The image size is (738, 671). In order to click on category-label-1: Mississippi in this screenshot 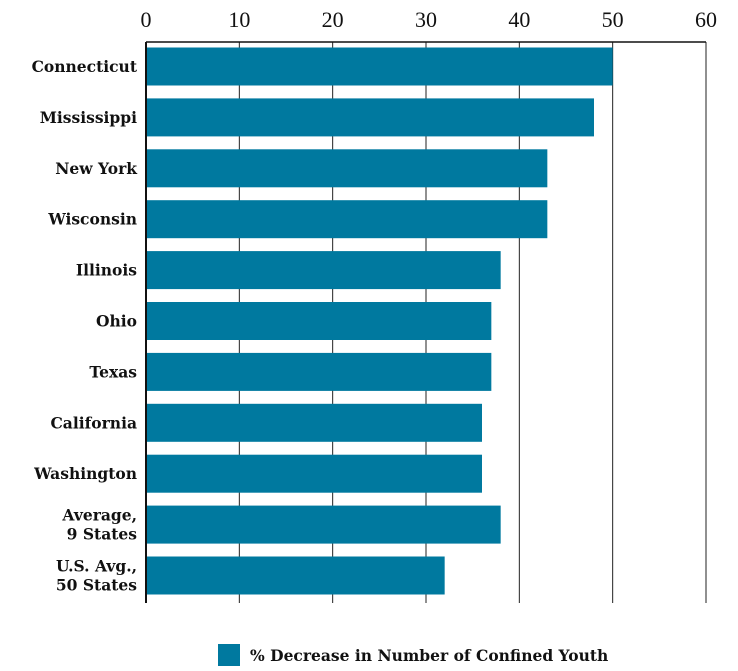, I will do `click(88, 117)`.